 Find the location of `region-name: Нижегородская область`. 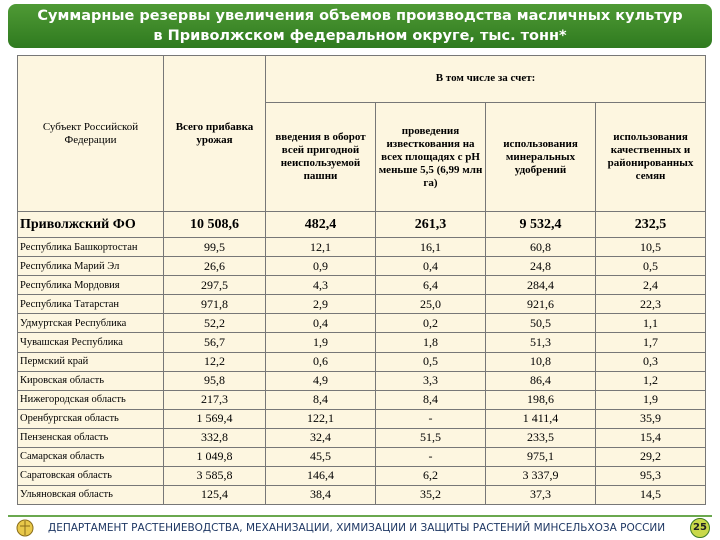

region-name: Нижегородская область is located at coordinates (90, 399).